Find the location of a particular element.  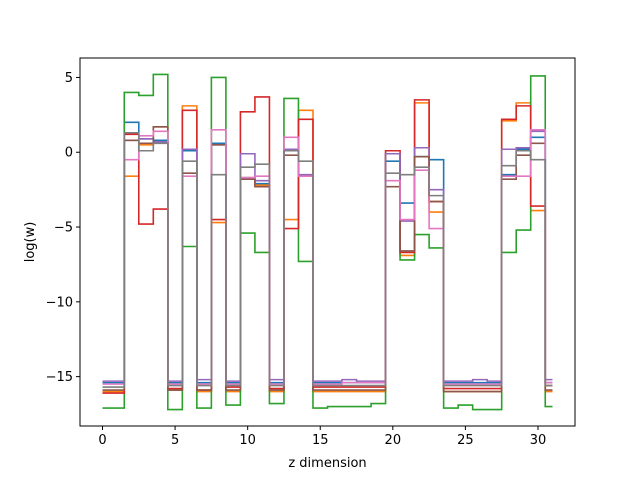

y-axis-label: log(w) is located at coordinates (30, 242).